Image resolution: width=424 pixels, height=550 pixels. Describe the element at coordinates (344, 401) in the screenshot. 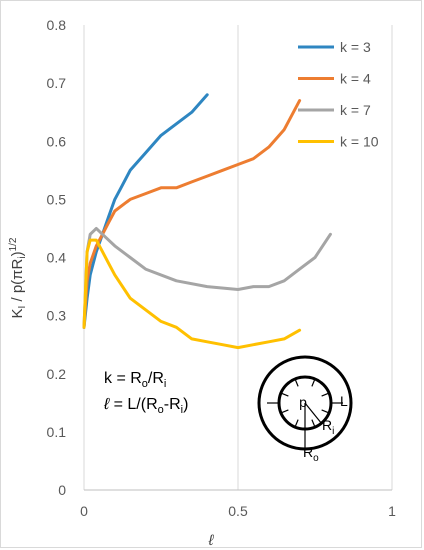

I see `crack-length-label: L` at that location.